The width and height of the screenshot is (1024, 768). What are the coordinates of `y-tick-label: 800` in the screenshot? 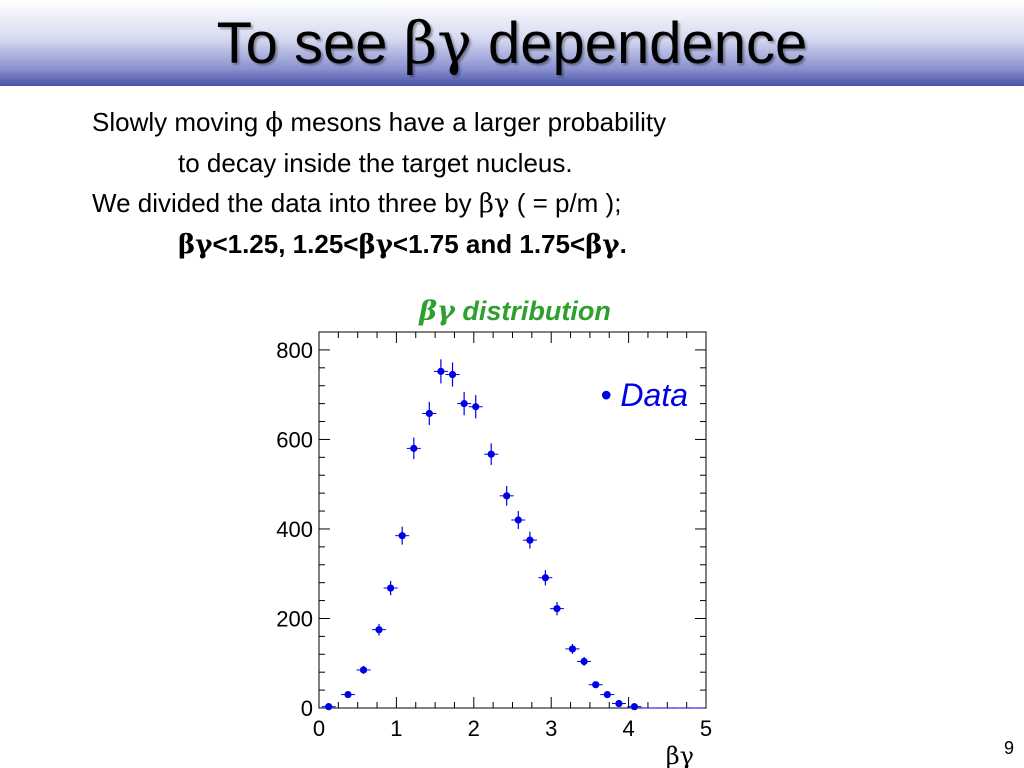 It's located at (294, 350).